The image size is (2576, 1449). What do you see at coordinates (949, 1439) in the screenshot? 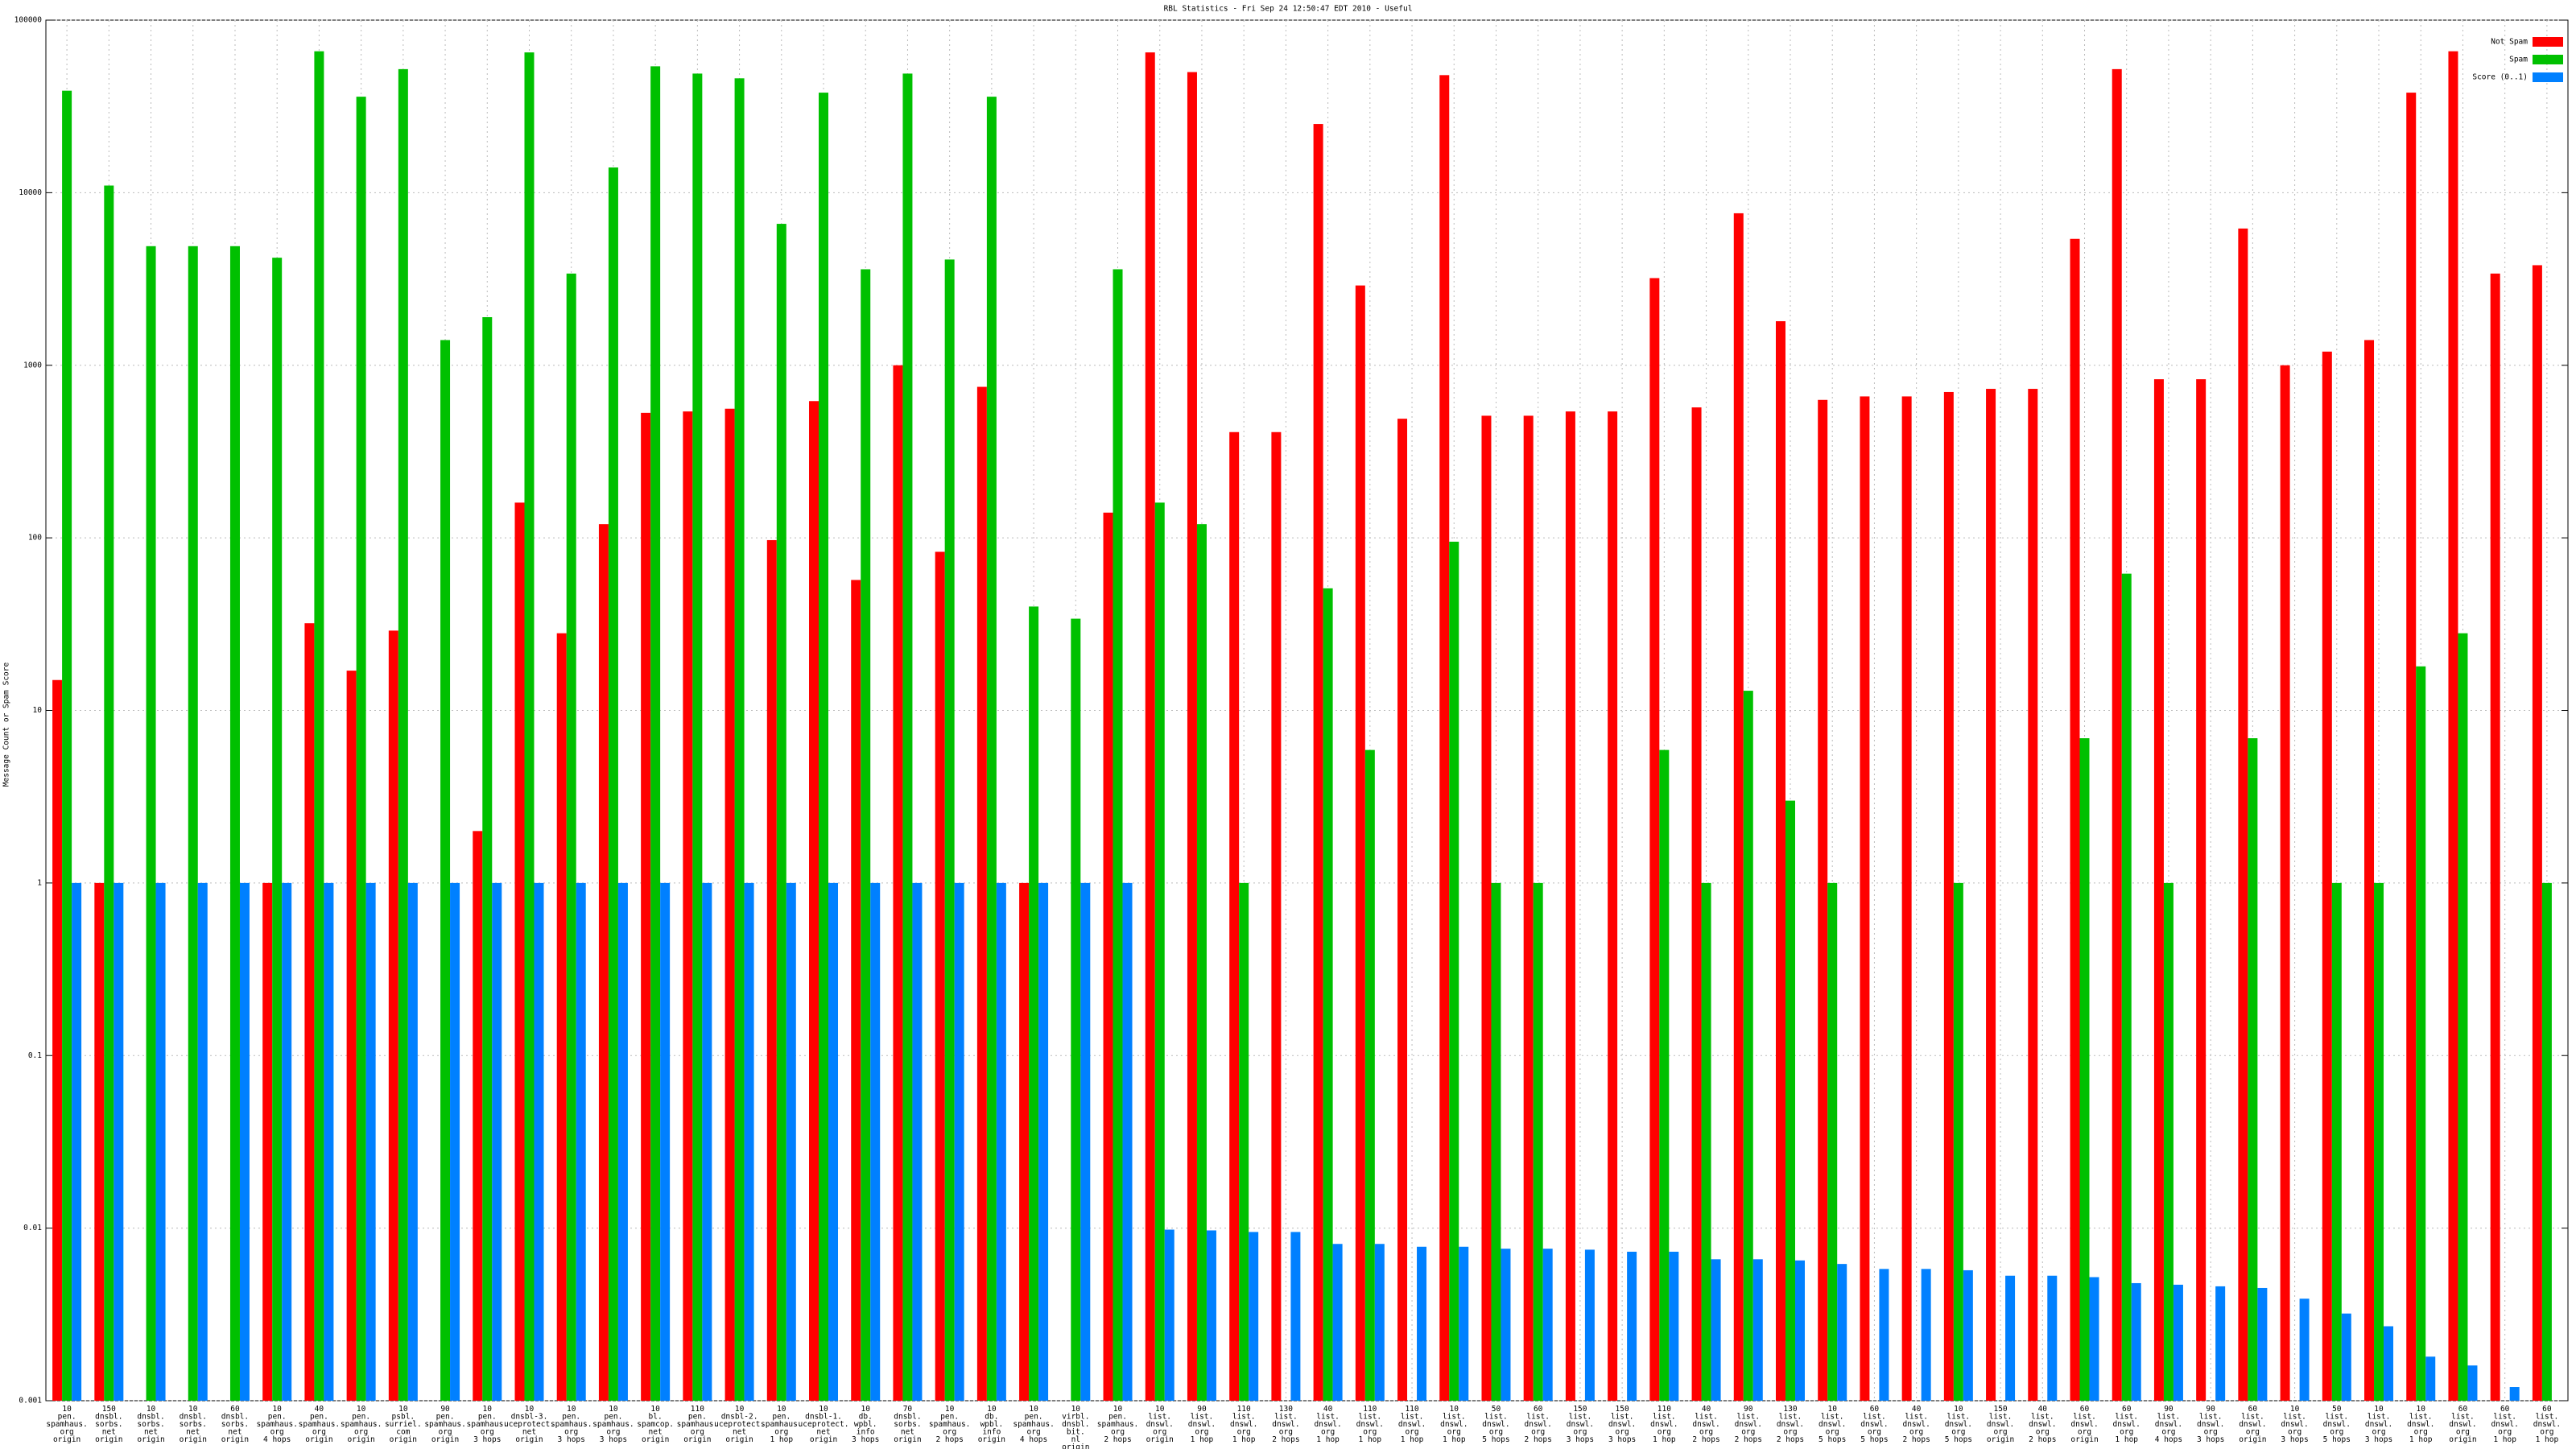
I see `x-tick-label-line: 2 hops` at bounding box center [949, 1439].